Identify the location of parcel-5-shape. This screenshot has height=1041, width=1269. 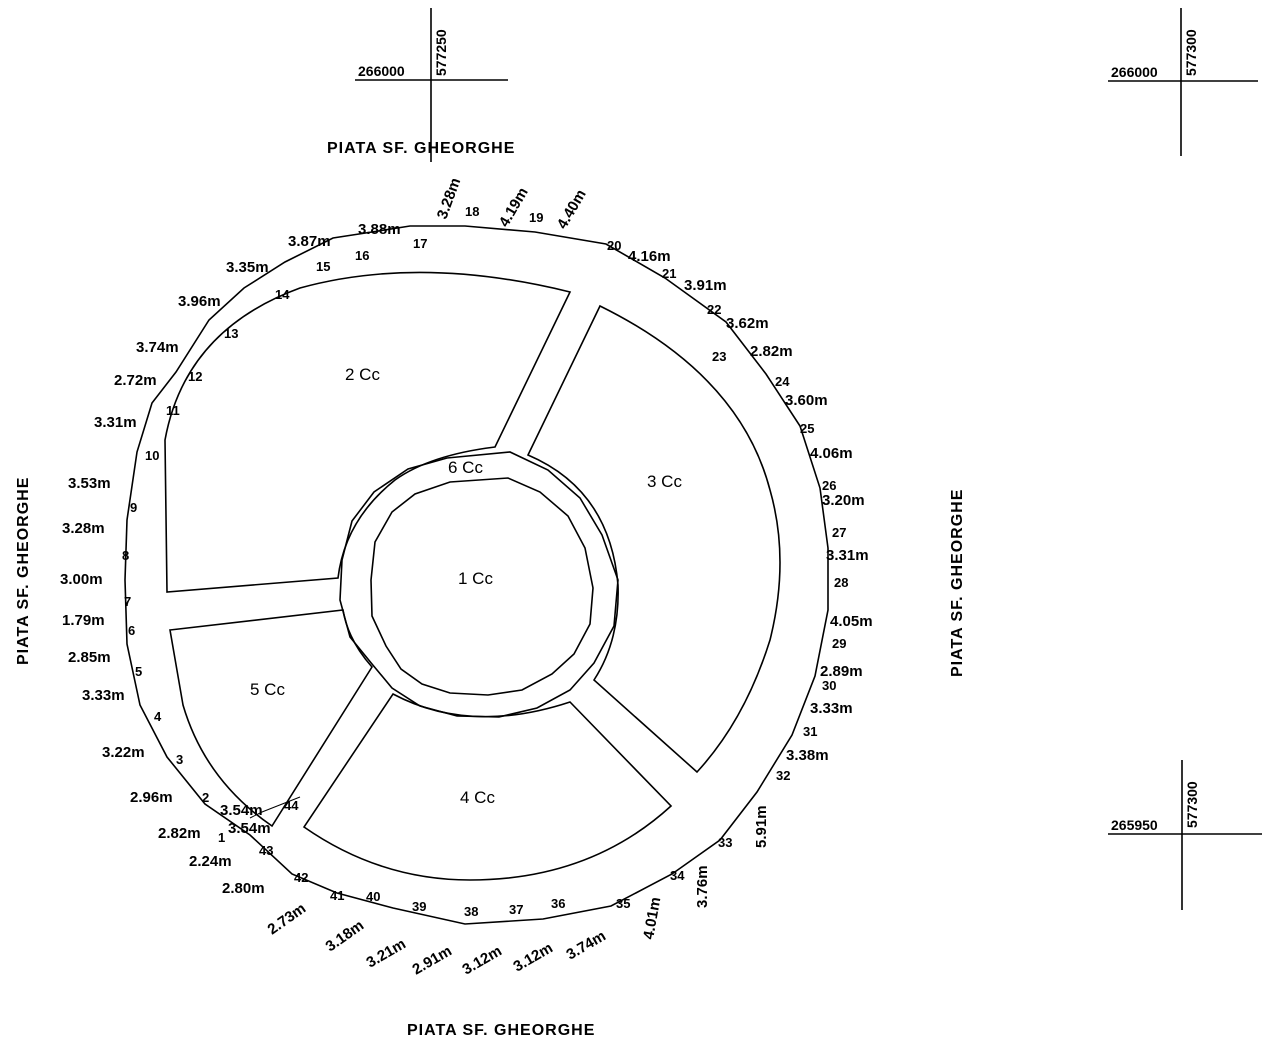
(271, 718).